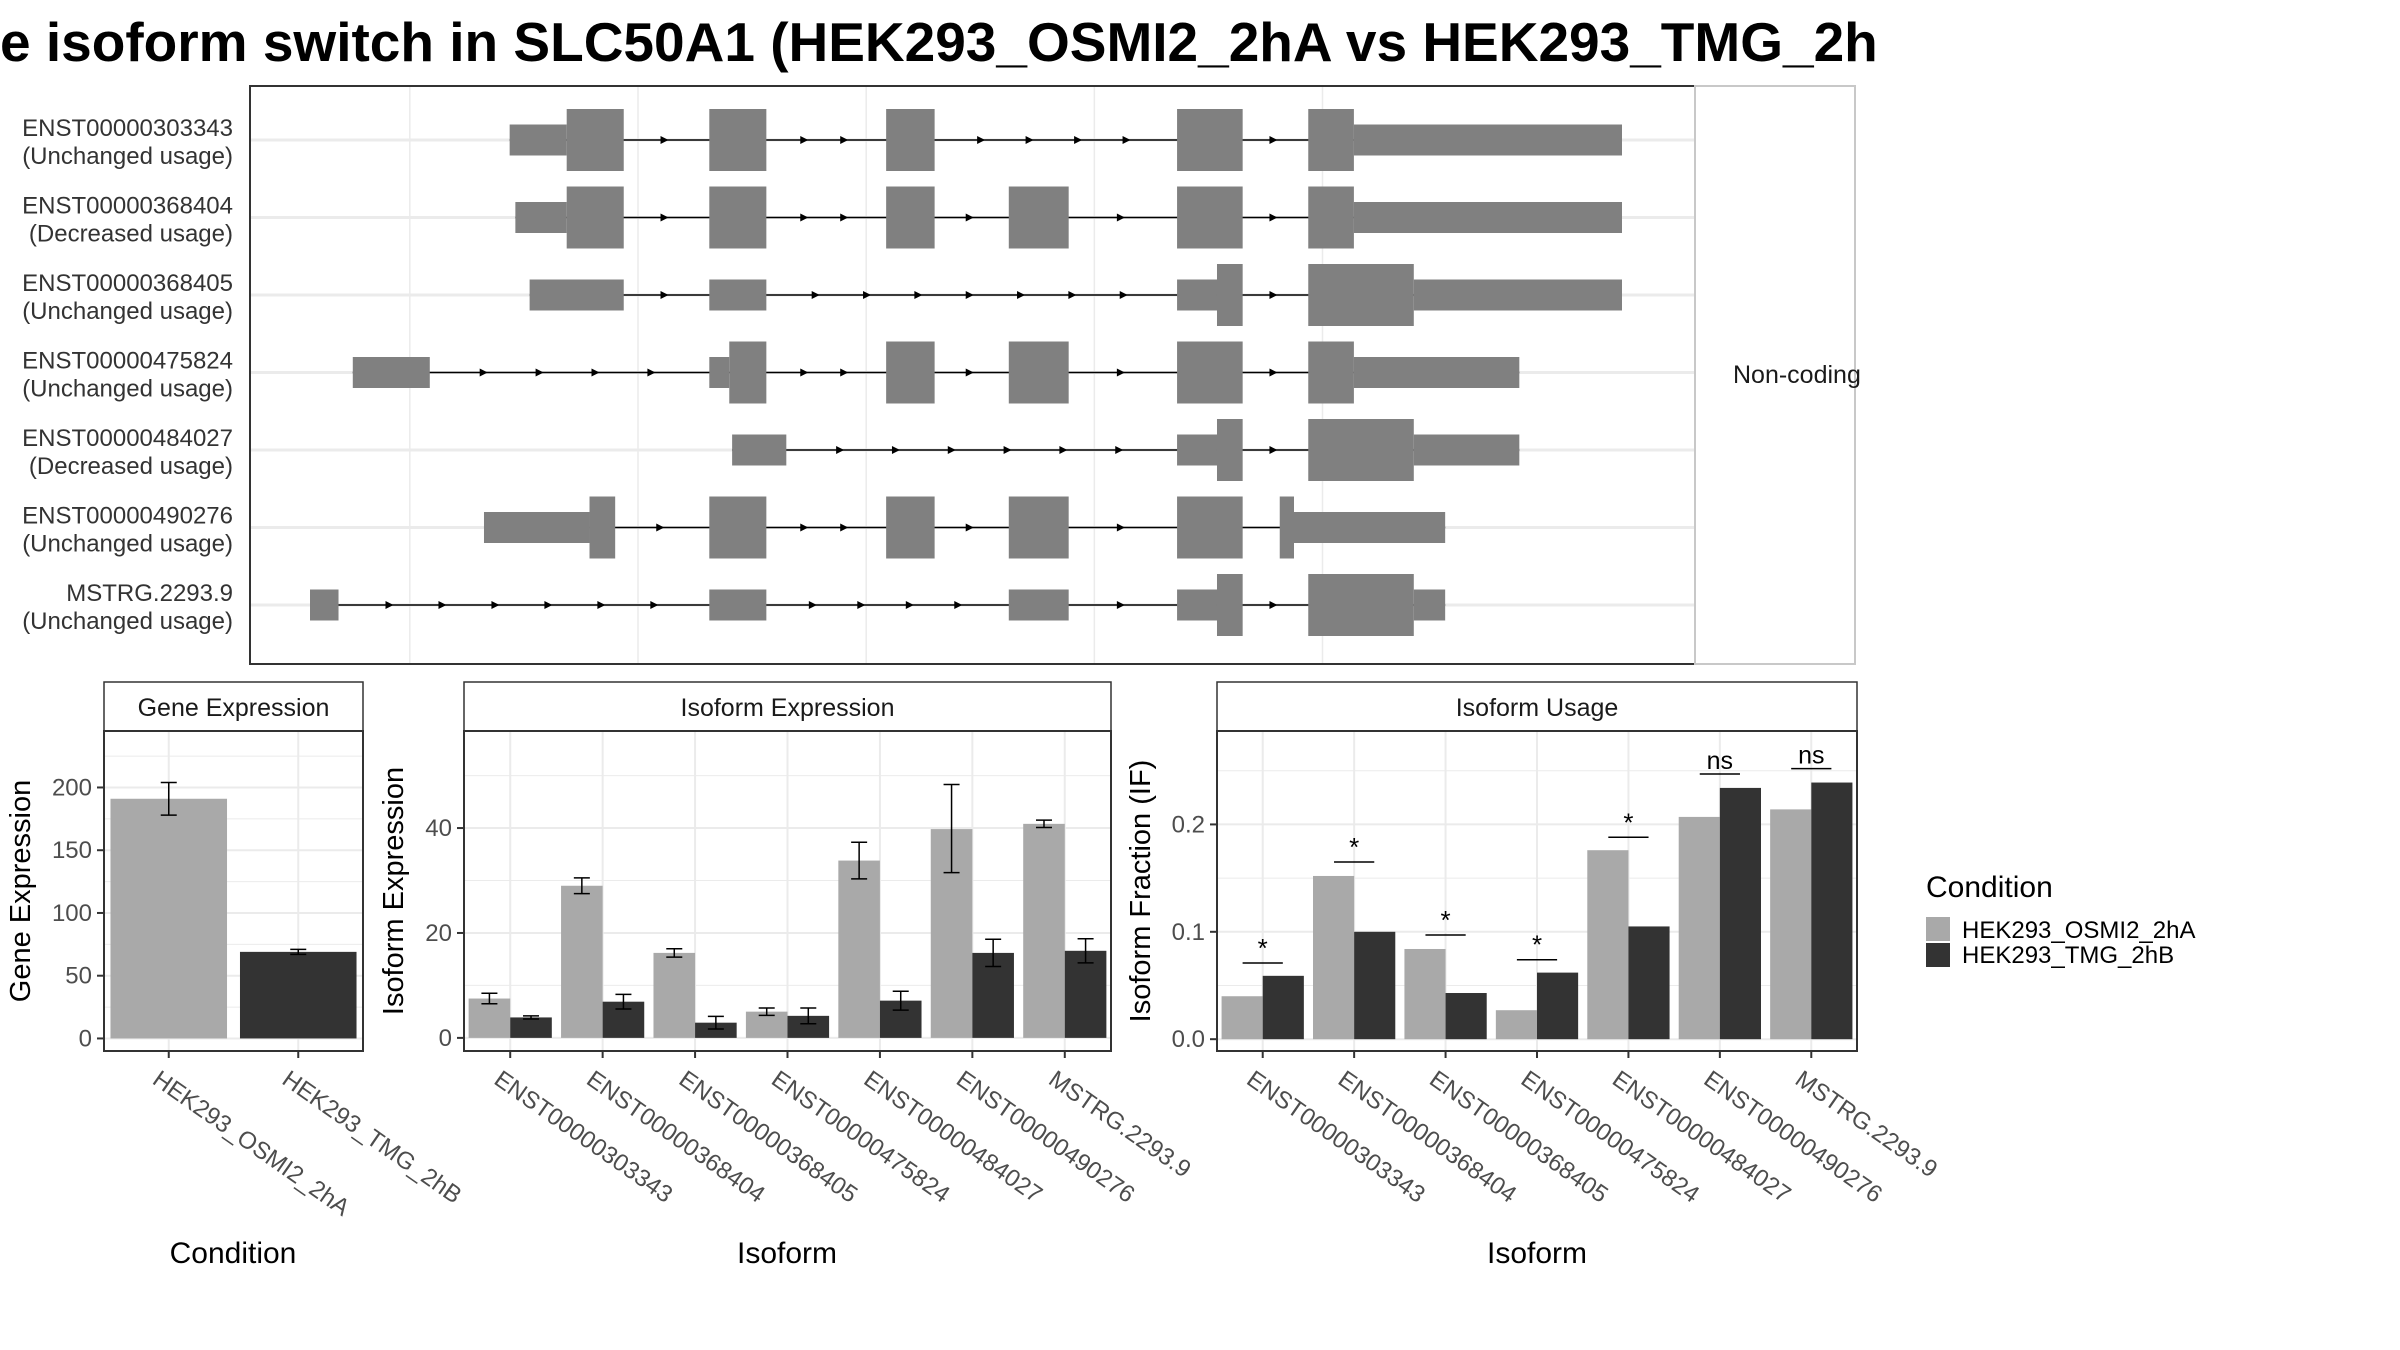 The image size is (2400, 1350). What do you see at coordinates (233, 1253) in the screenshot?
I see `gene-expression-x-label: Condition` at bounding box center [233, 1253].